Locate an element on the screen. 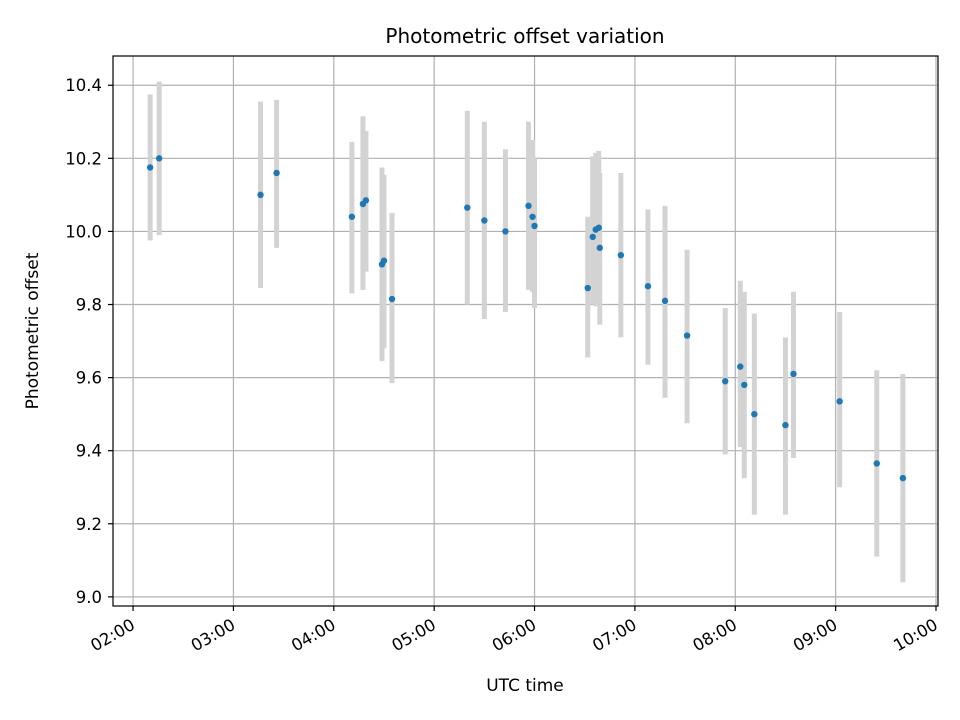 This screenshot has height=720, width=960. y-tick-label: 9.4 is located at coordinates (89, 451).